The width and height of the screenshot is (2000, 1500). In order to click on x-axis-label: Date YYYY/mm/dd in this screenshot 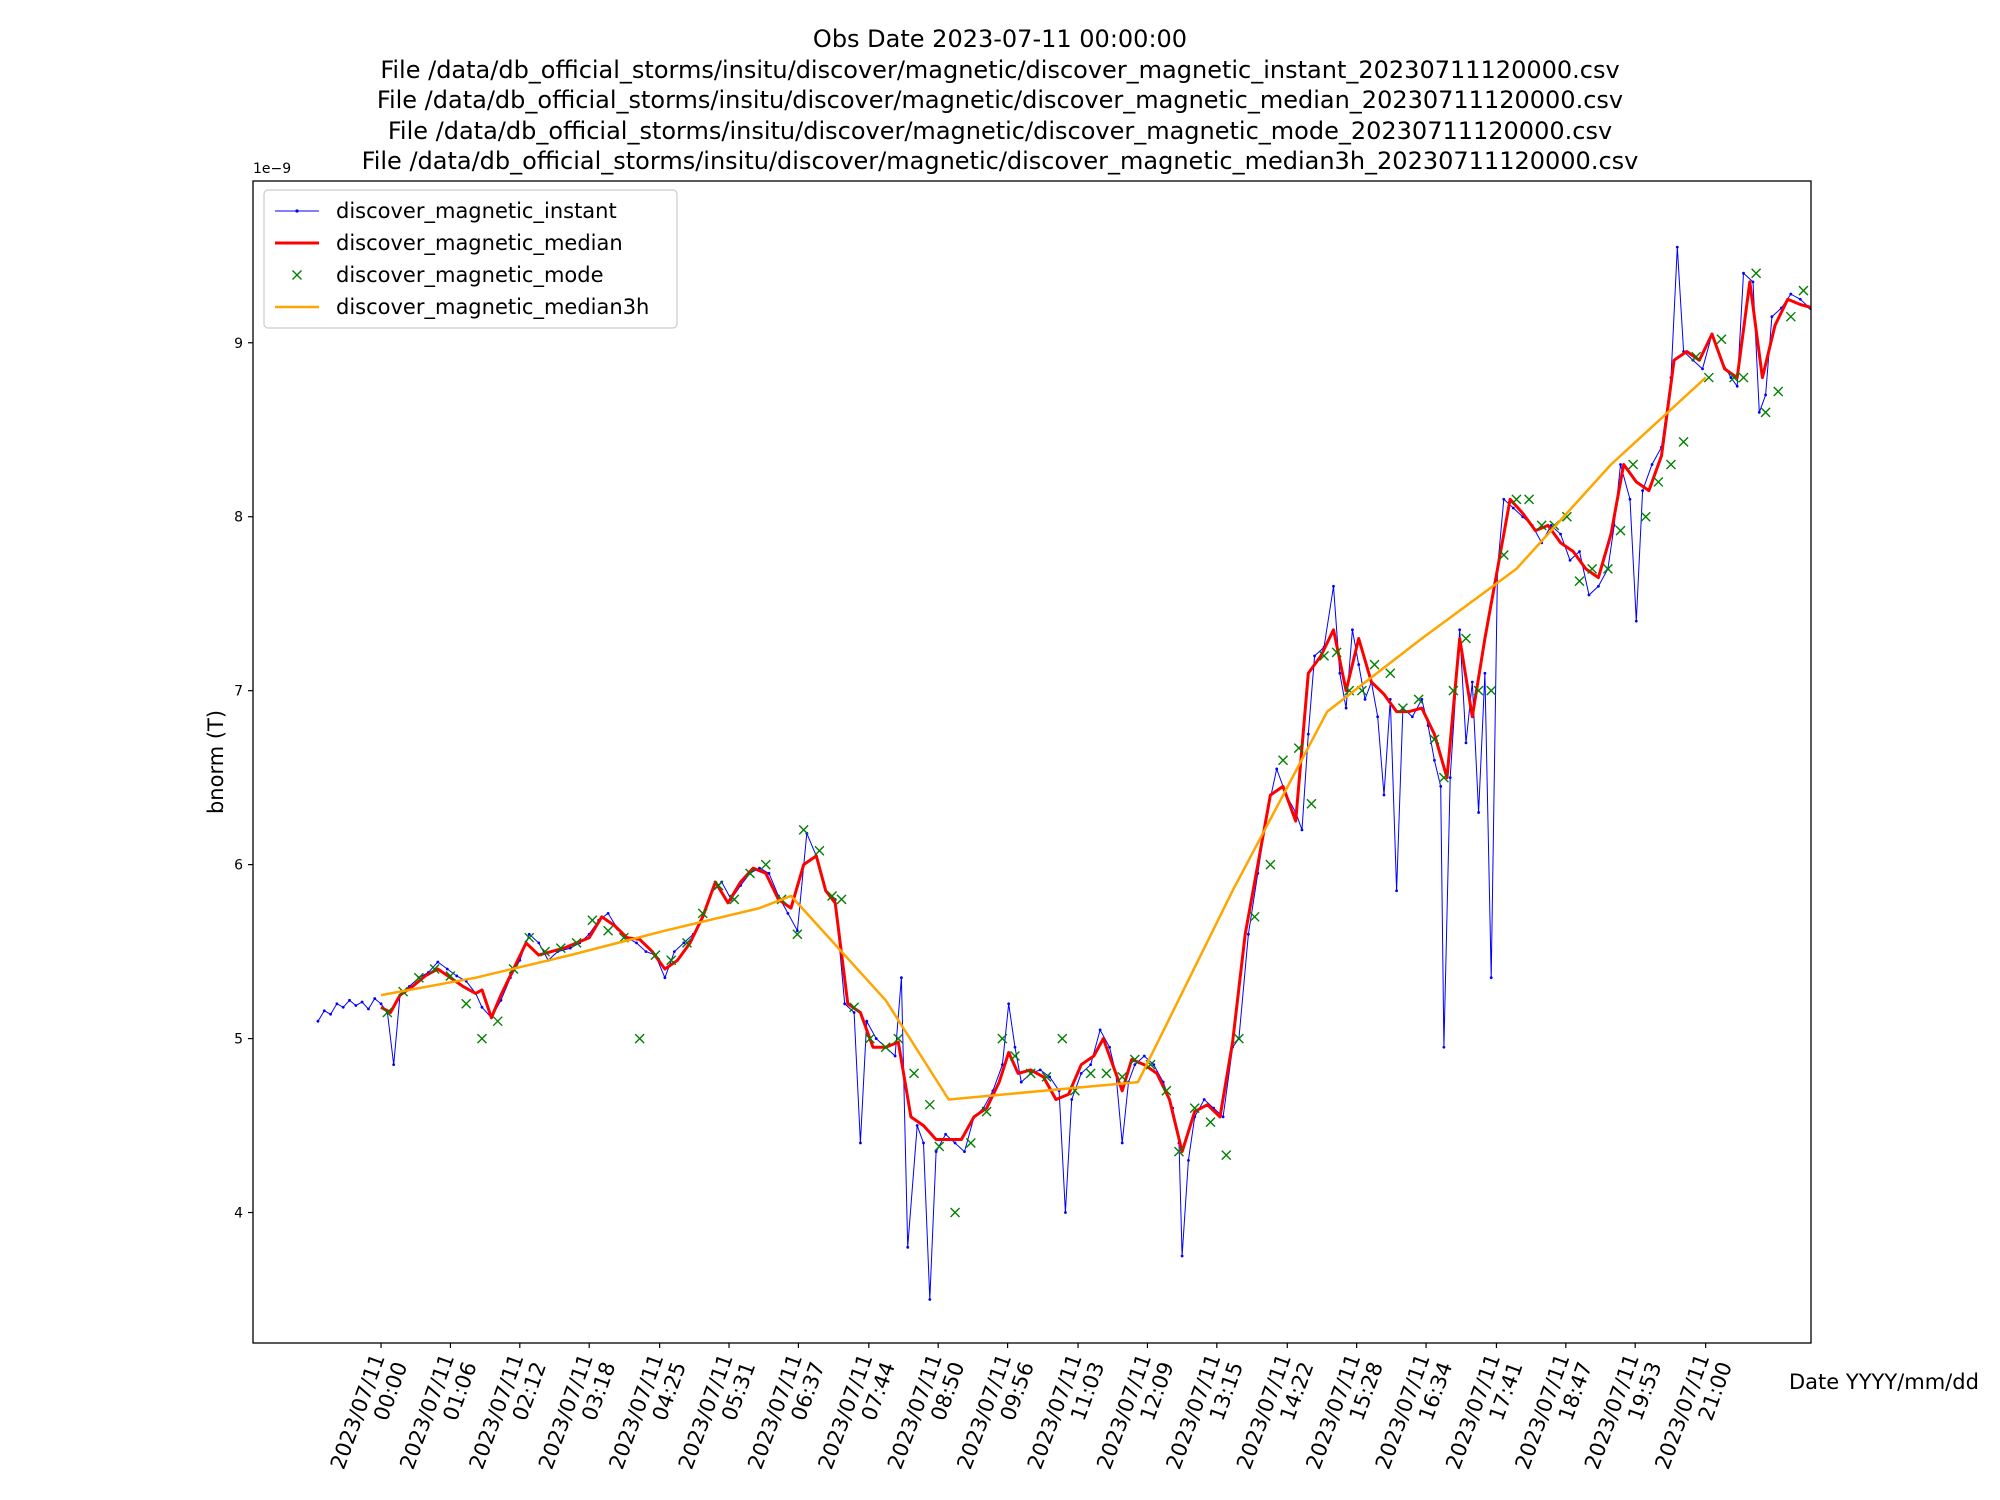, I will do `click(1884, 1382)`.